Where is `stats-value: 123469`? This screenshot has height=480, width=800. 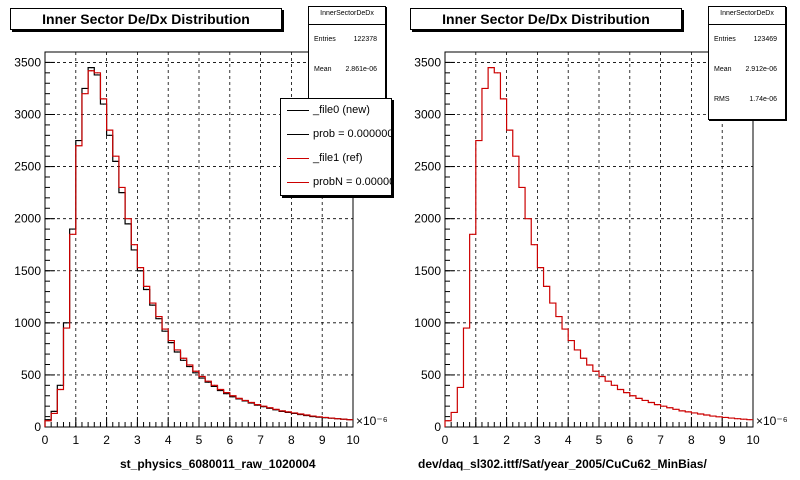
stats-value: 123469 is located at coordinates (765, 39).